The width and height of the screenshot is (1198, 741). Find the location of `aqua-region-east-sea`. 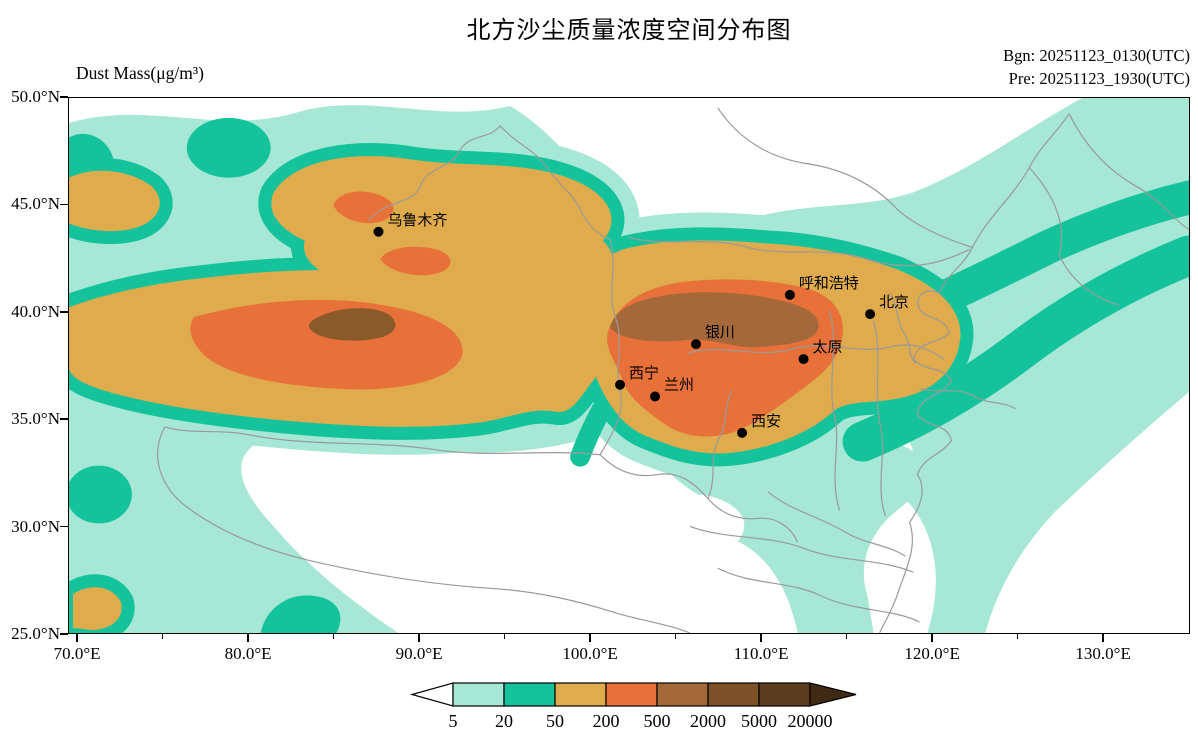

aqua-region-east-sea is located at coordinates (1023, 440).